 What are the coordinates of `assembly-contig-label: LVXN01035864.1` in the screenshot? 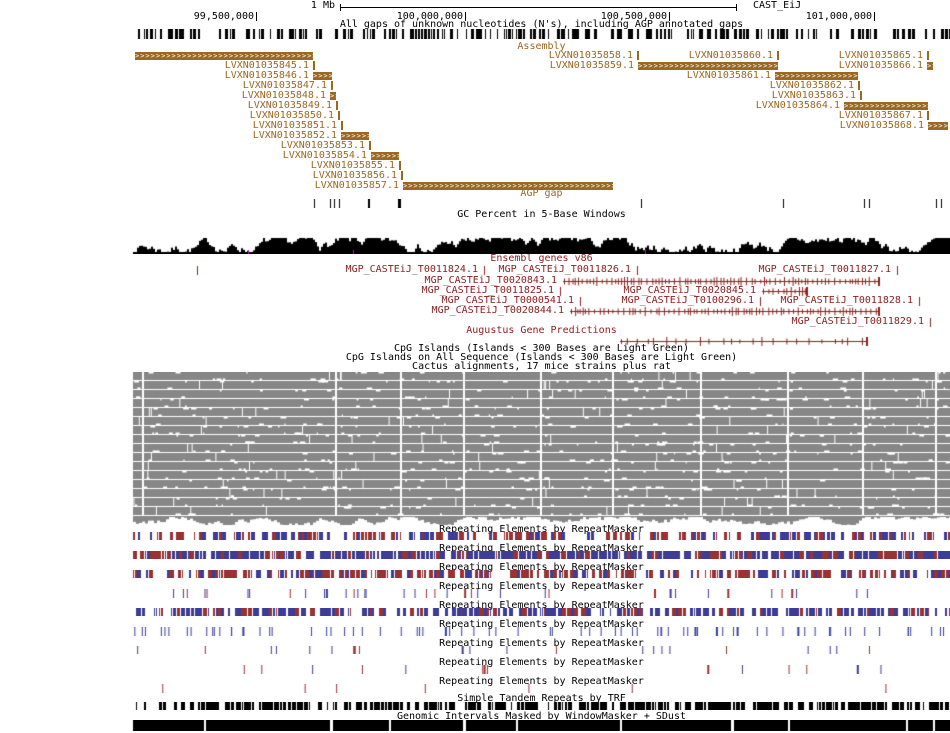 It's located at (797, 105).